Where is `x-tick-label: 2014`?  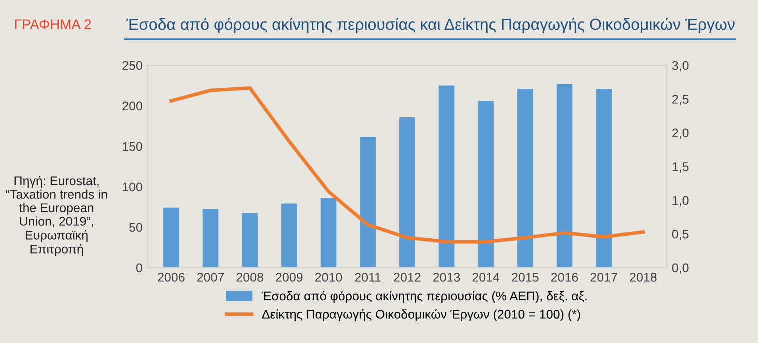 x-tick-label: 2014 is located at coordinates (486, 277).